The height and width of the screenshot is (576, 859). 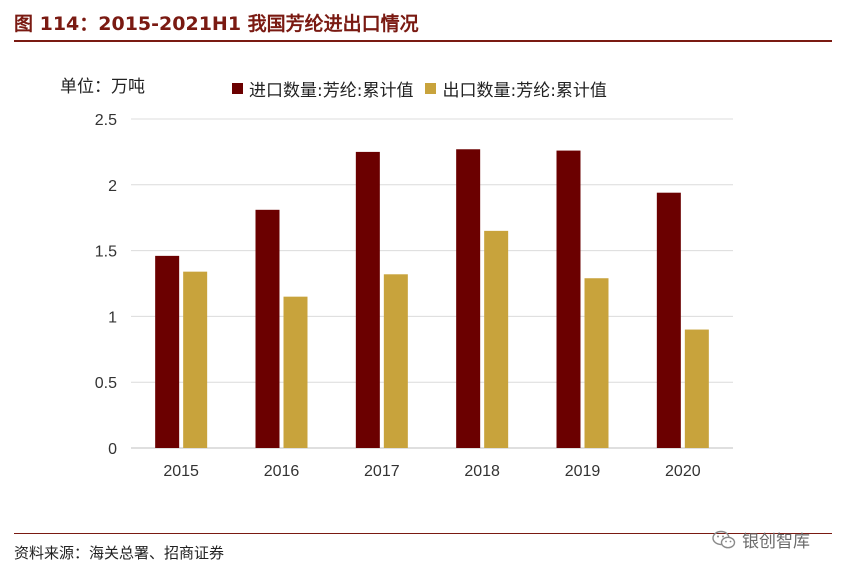 What do you see at coordinates (524, 91) in the screenshot?
I see `legend-label-export: 出口数量:芳纶:累计值` at bounding box center [524, 91].